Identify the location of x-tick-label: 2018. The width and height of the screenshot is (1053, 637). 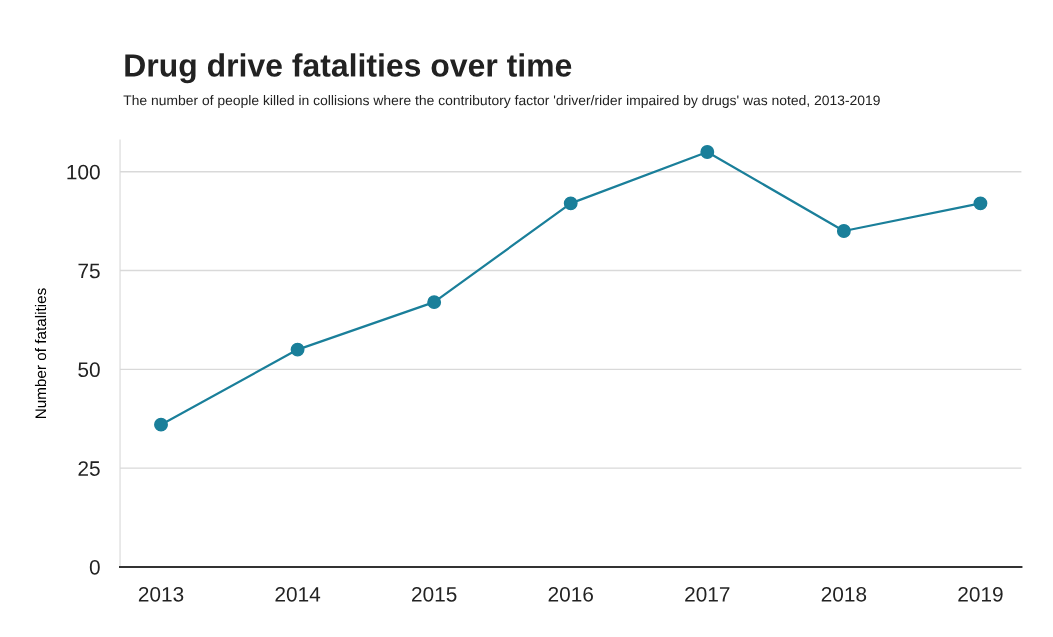
(844, 594).